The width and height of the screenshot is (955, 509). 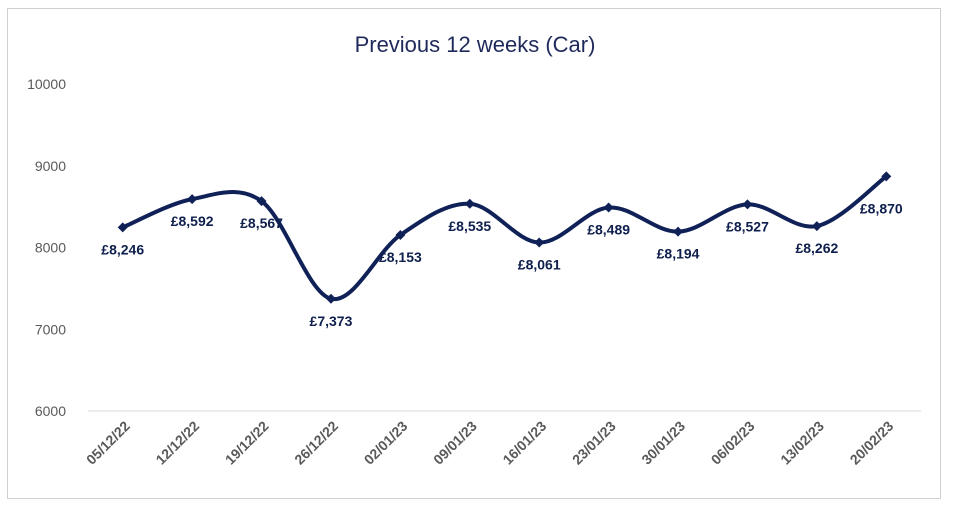 What do you see at coordinates (663, 443) in the screenshot?
I see `x-tick-label: 30/01/23` at bounding box center [663, 443].